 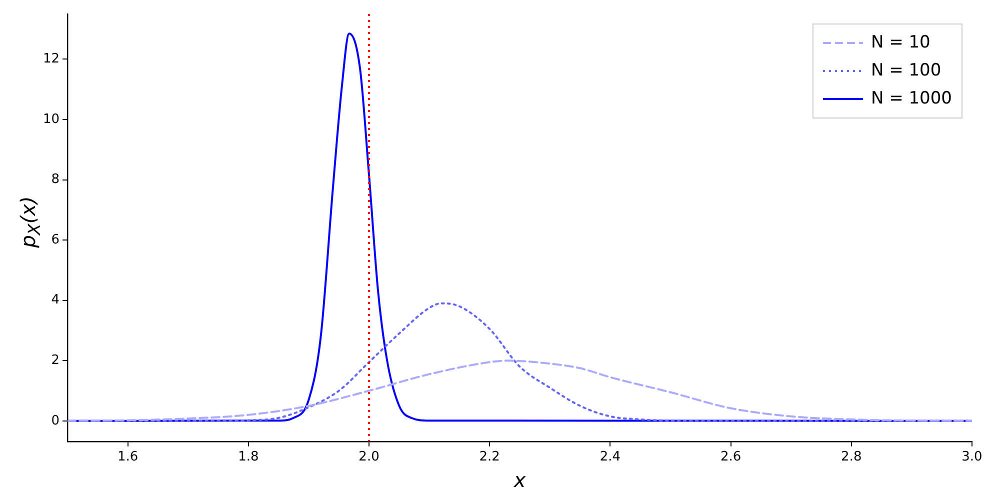 I want to click on x-axis-title: x, so click(x=519, y=480).